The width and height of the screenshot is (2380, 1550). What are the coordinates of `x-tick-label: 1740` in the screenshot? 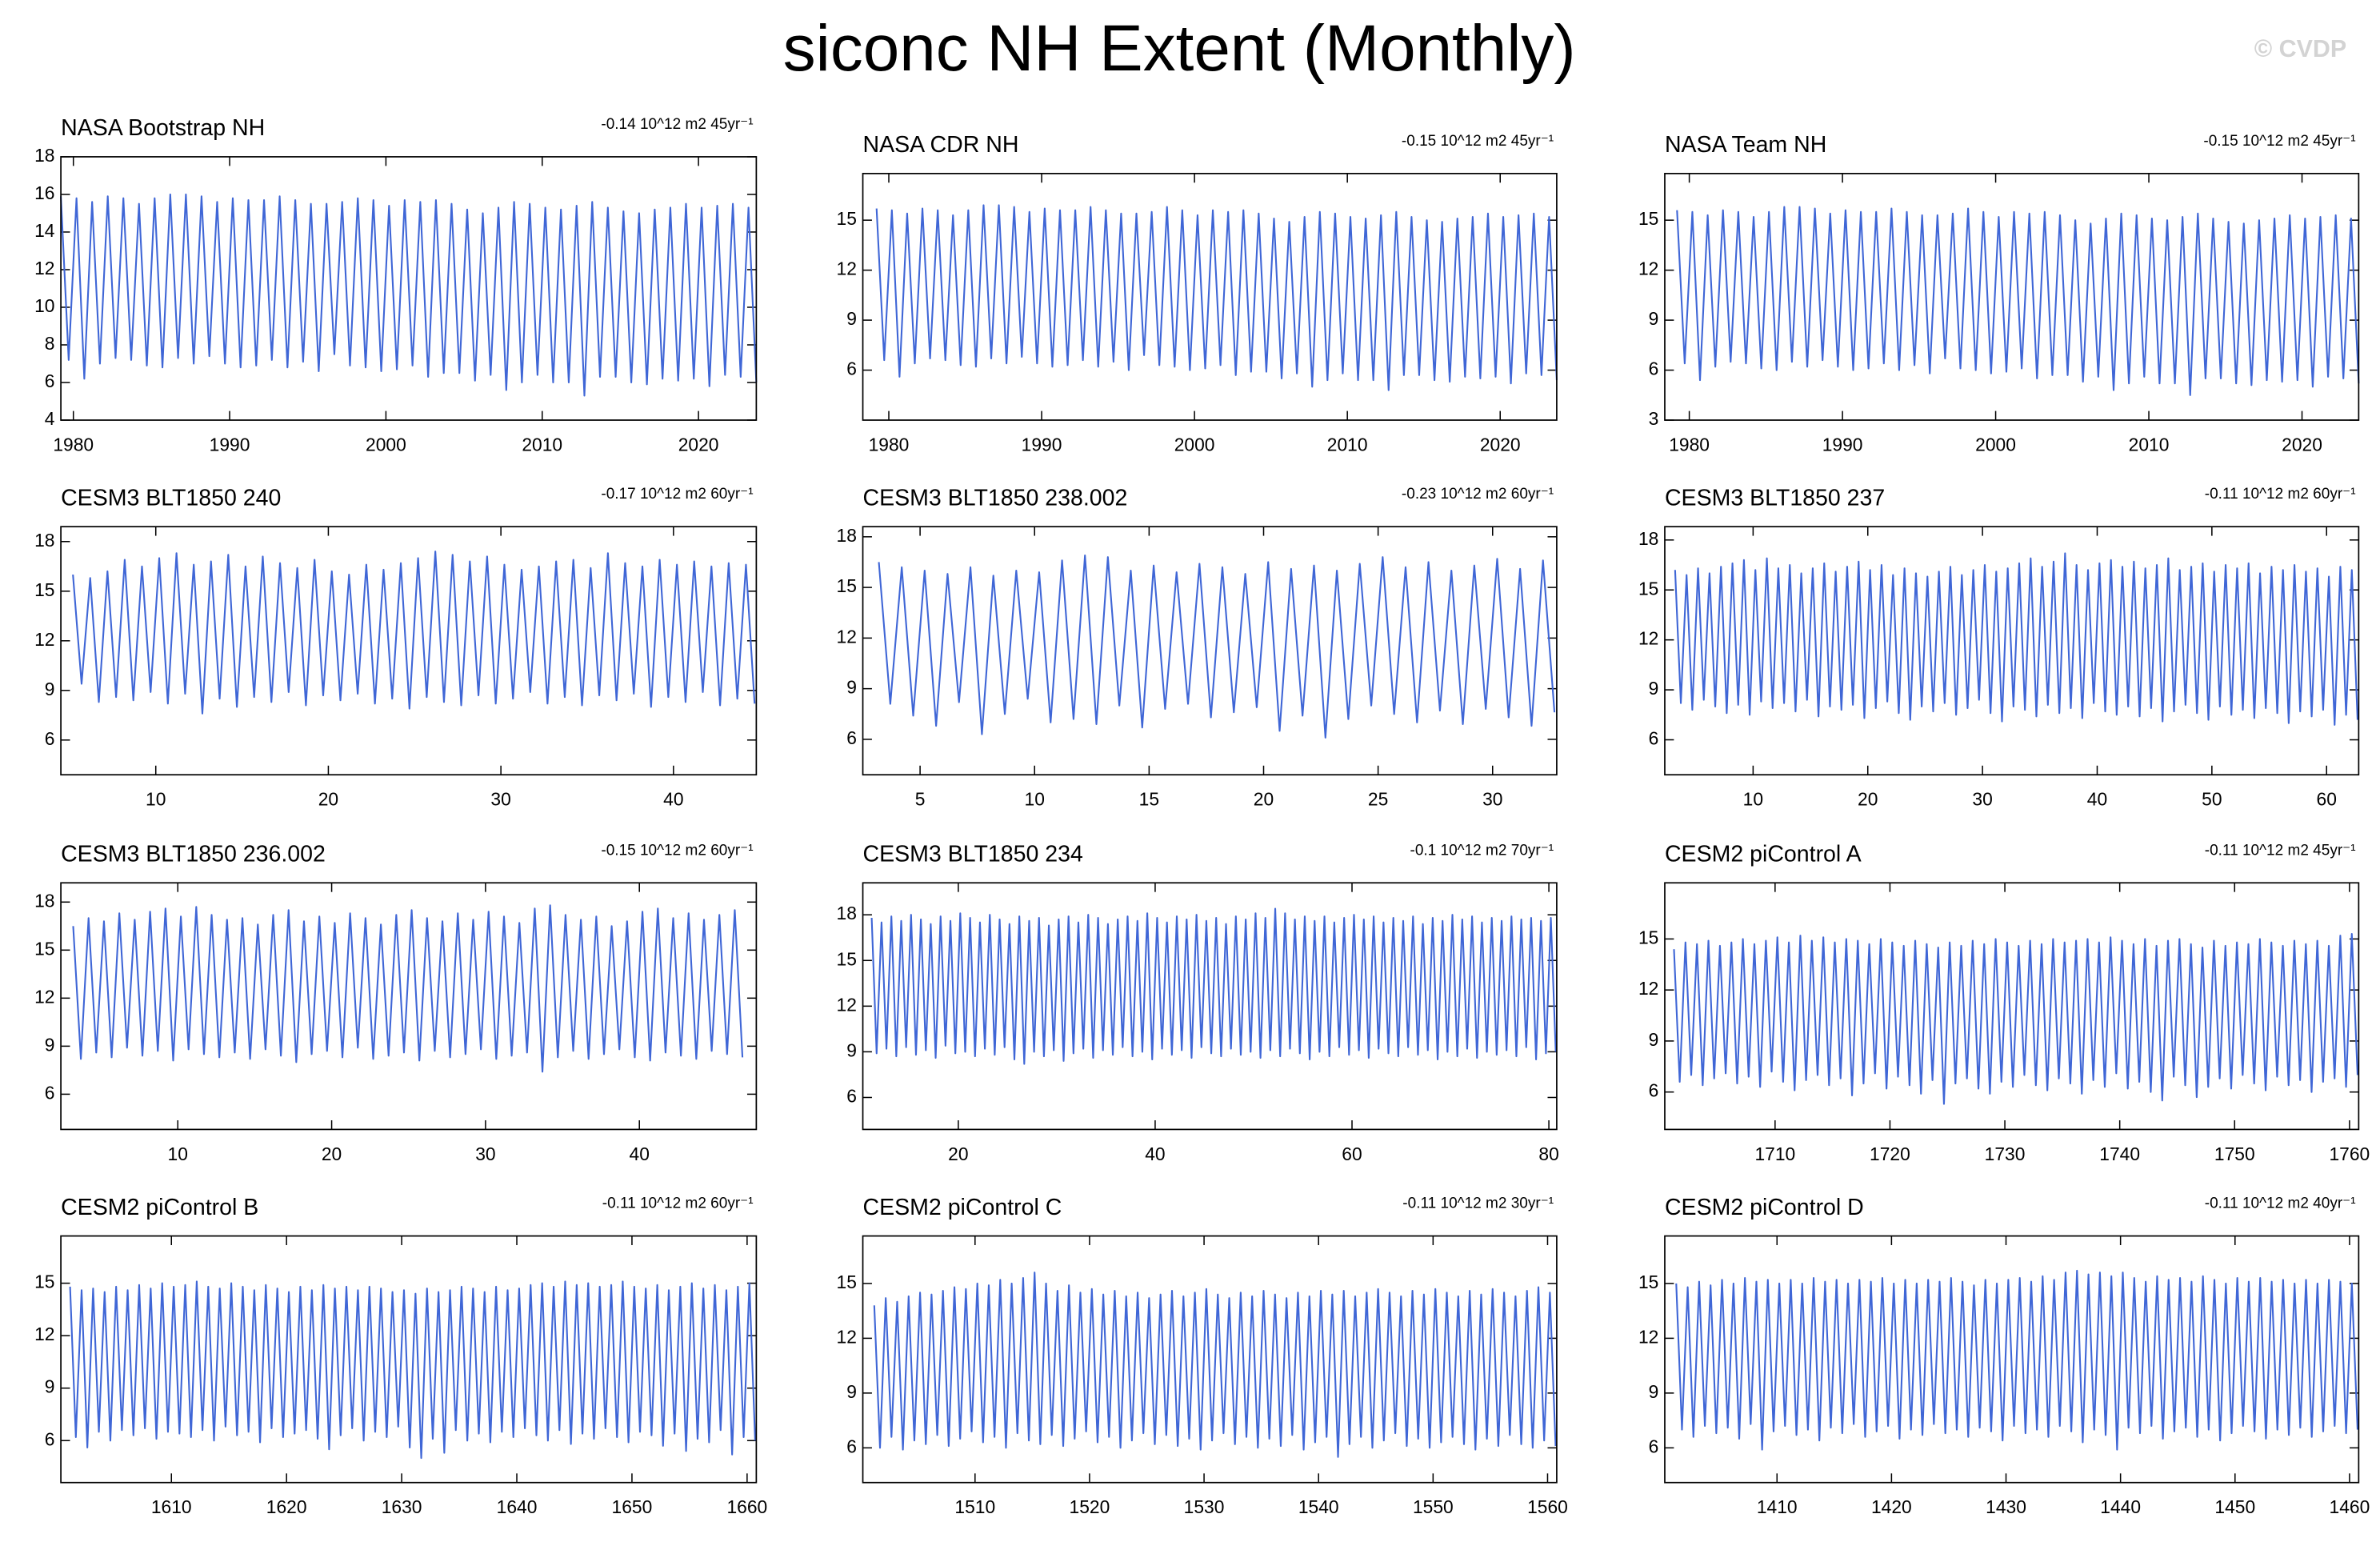 It's located at (2119, 1153).